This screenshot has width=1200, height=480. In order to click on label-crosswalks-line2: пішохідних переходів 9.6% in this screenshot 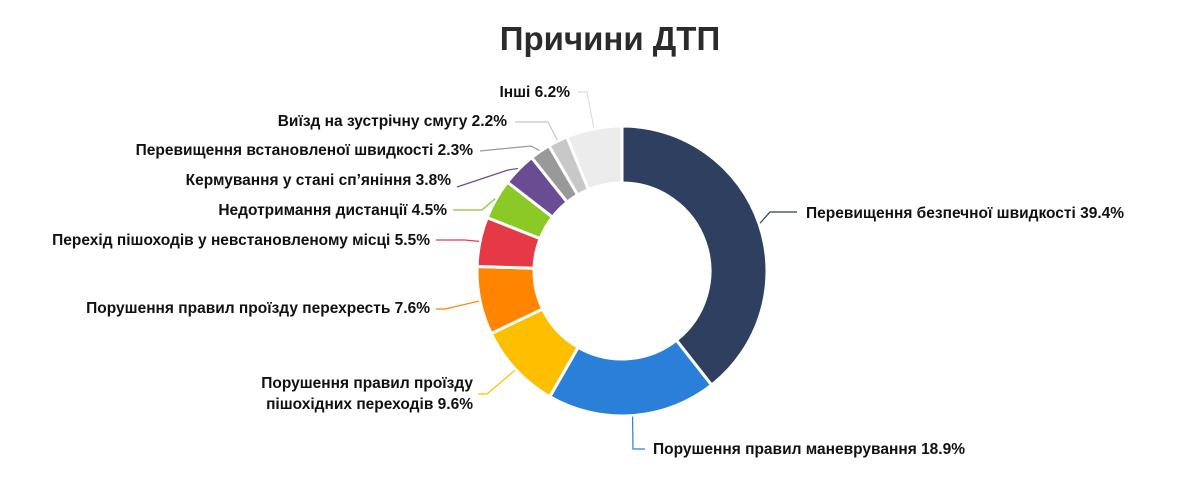, I will do `click(369, 404)`.